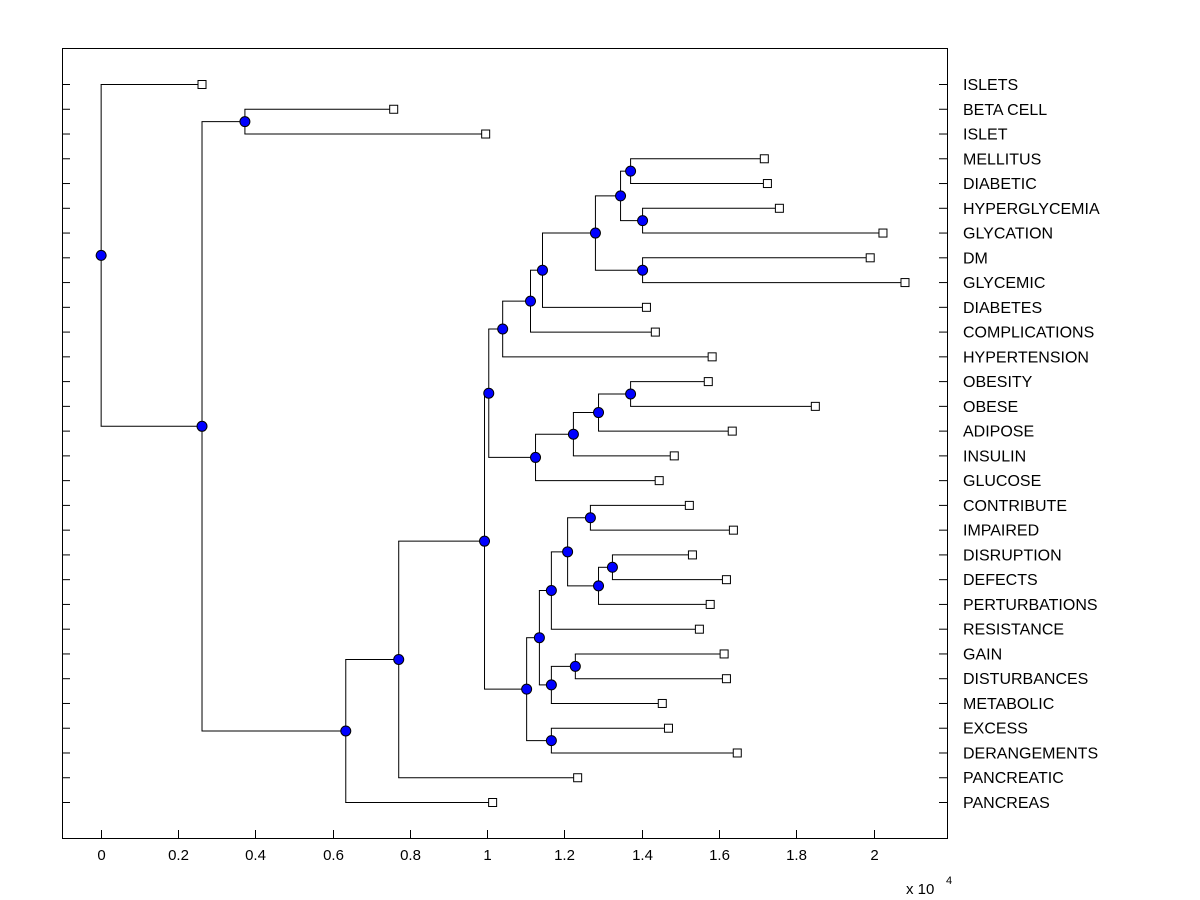  I want to click on leaf-label: DEFECTS, so click(1000, 580).